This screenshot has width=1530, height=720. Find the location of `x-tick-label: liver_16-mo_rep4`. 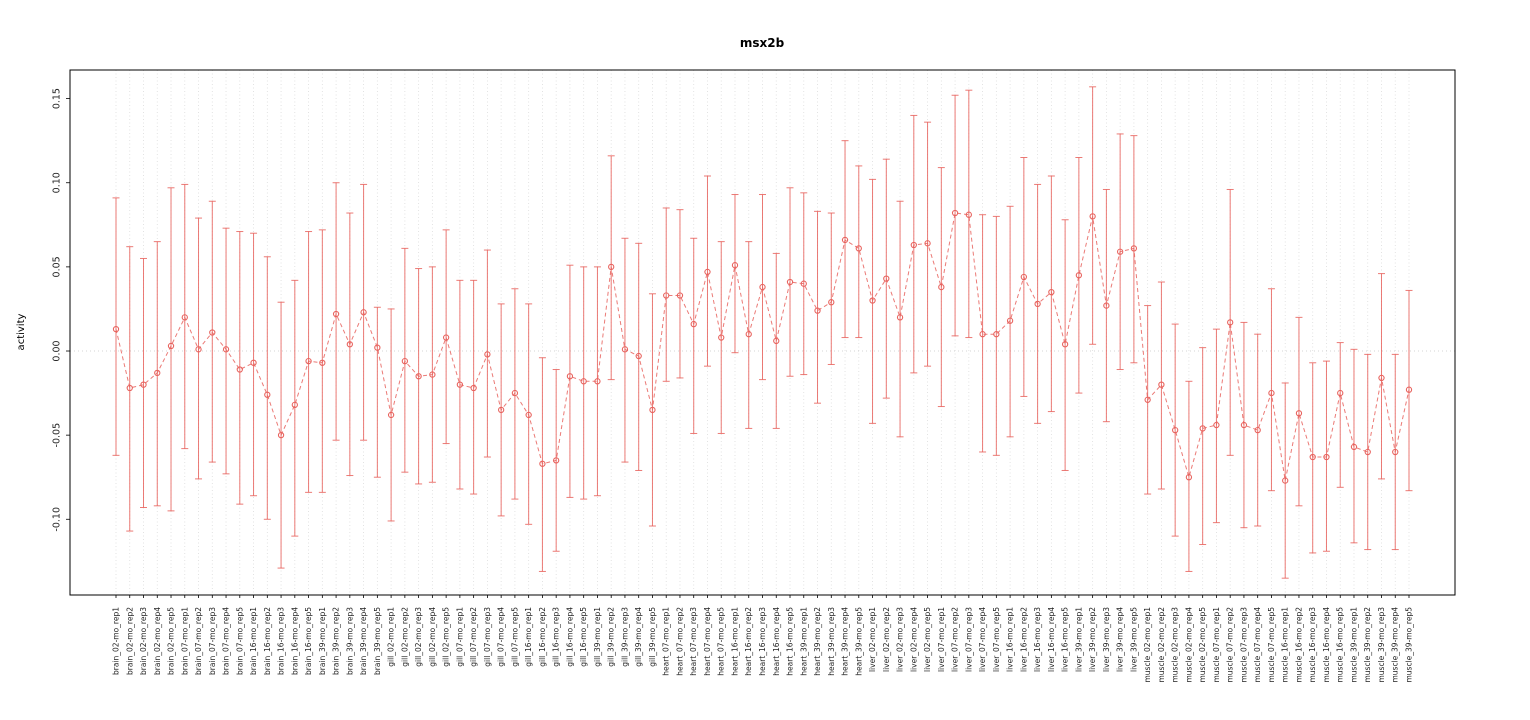

x-tick-label: liver_16-mo_rep4 is located at coordinates (1051, 639).